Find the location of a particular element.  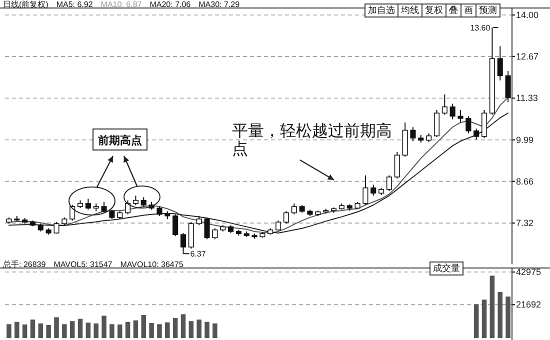

annotation: 平量，轻松越过前期高点 is located at coordinates (312, 140).